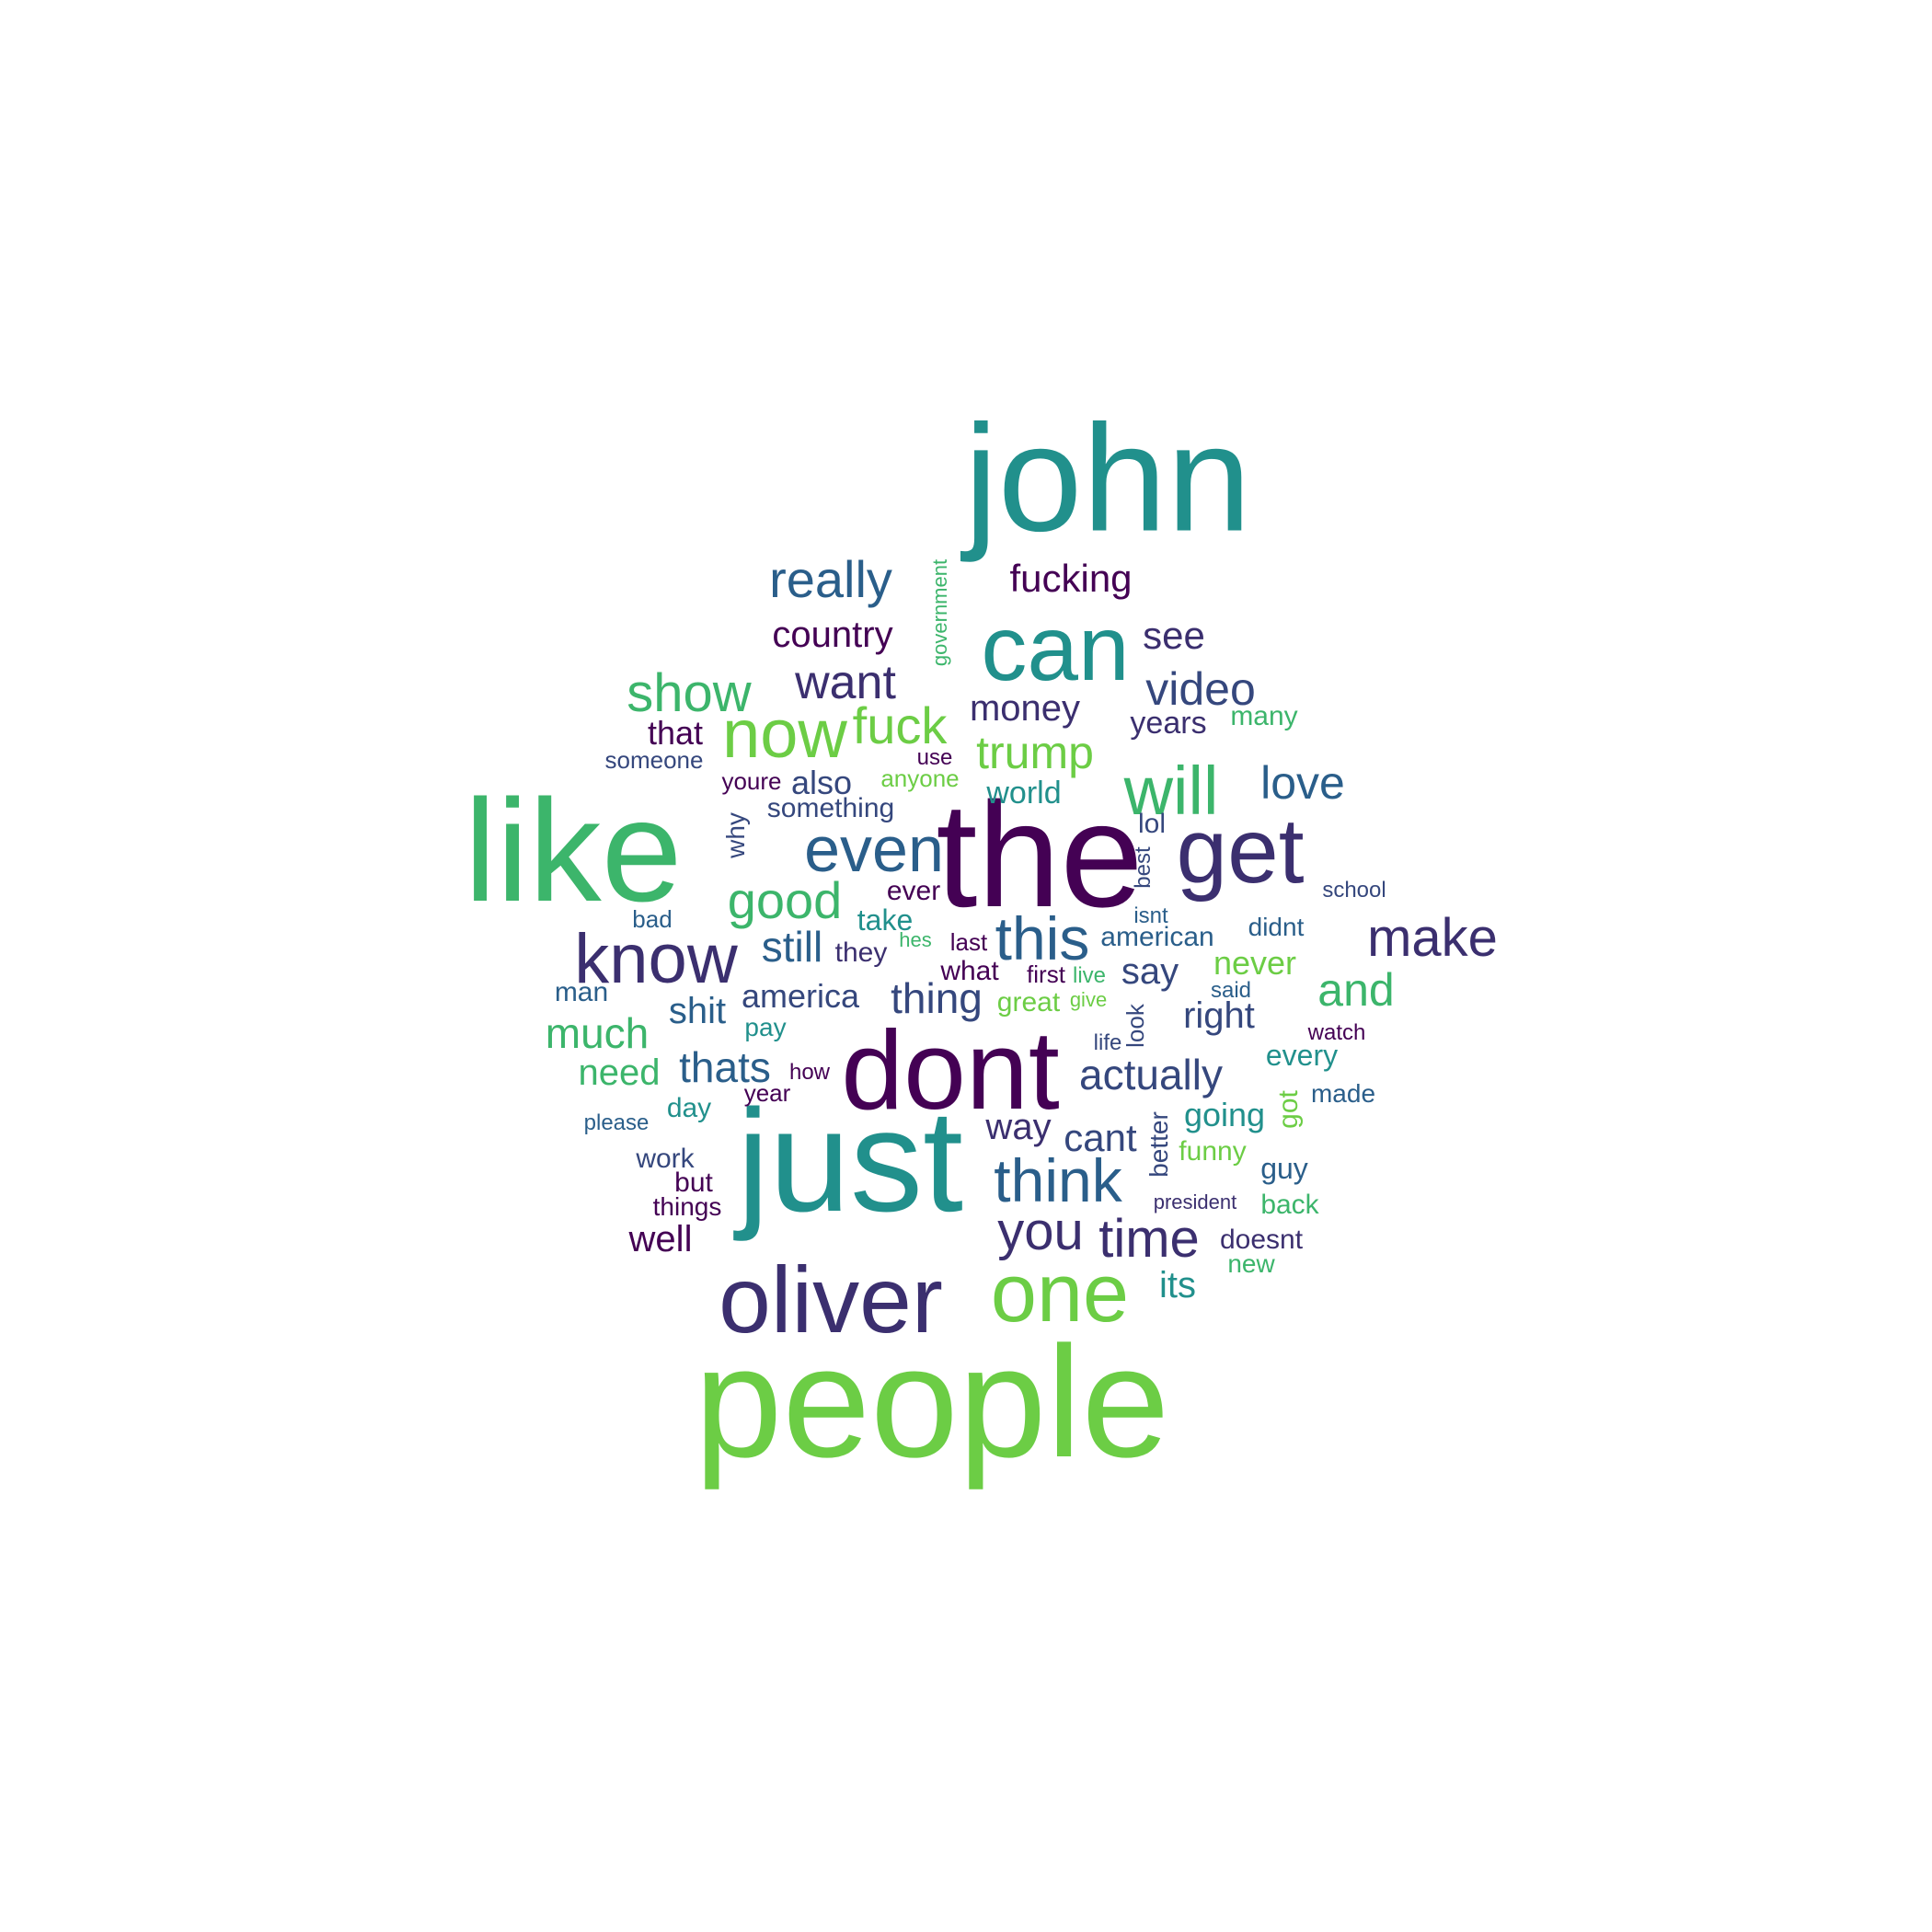 This screenshot has width=1932, height=1932. What do you see at coordinates (832, 635) in the screenshot?
I see `word-country: country` at bounding box center [832, 635].